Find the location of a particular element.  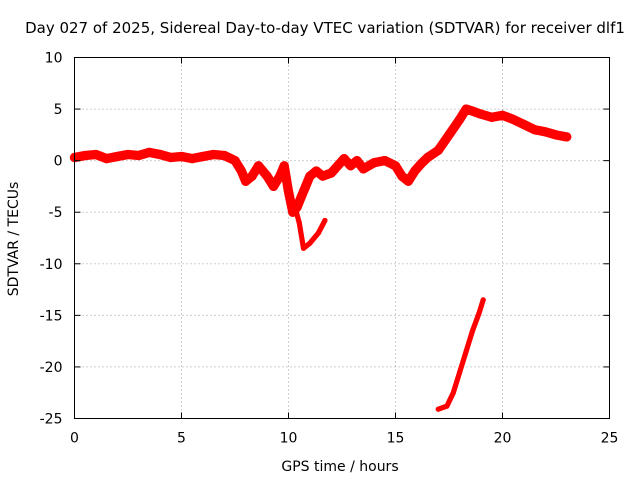

x-tick-label: 20 is located at coordinates (503, 439).